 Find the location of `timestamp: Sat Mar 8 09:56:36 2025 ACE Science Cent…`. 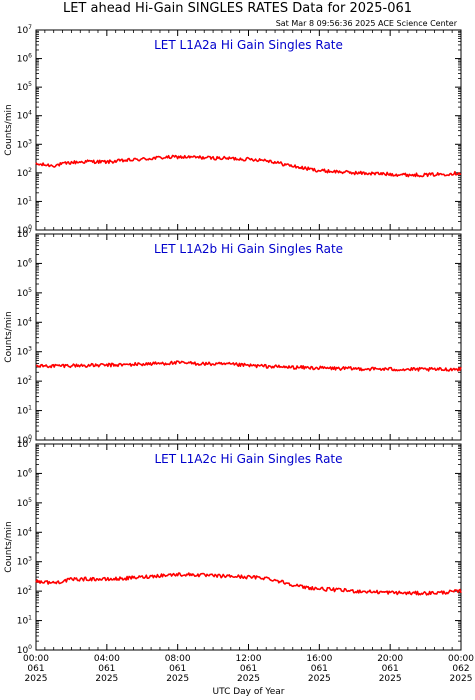

timestamp: Sat Mar 8 09:56:36 2025 ACE Science Cent… is located at coordinates (366, 23).